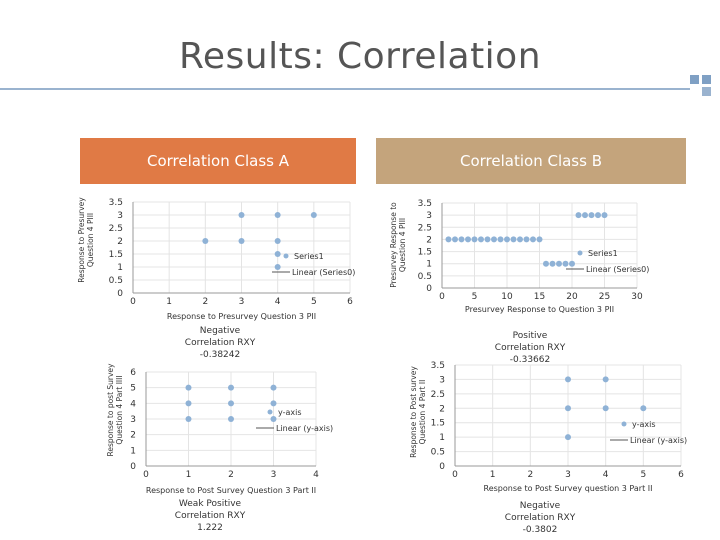 This screenshot has width=720, height=540. I want to click on caption-line: Negative, so click(540, 506).